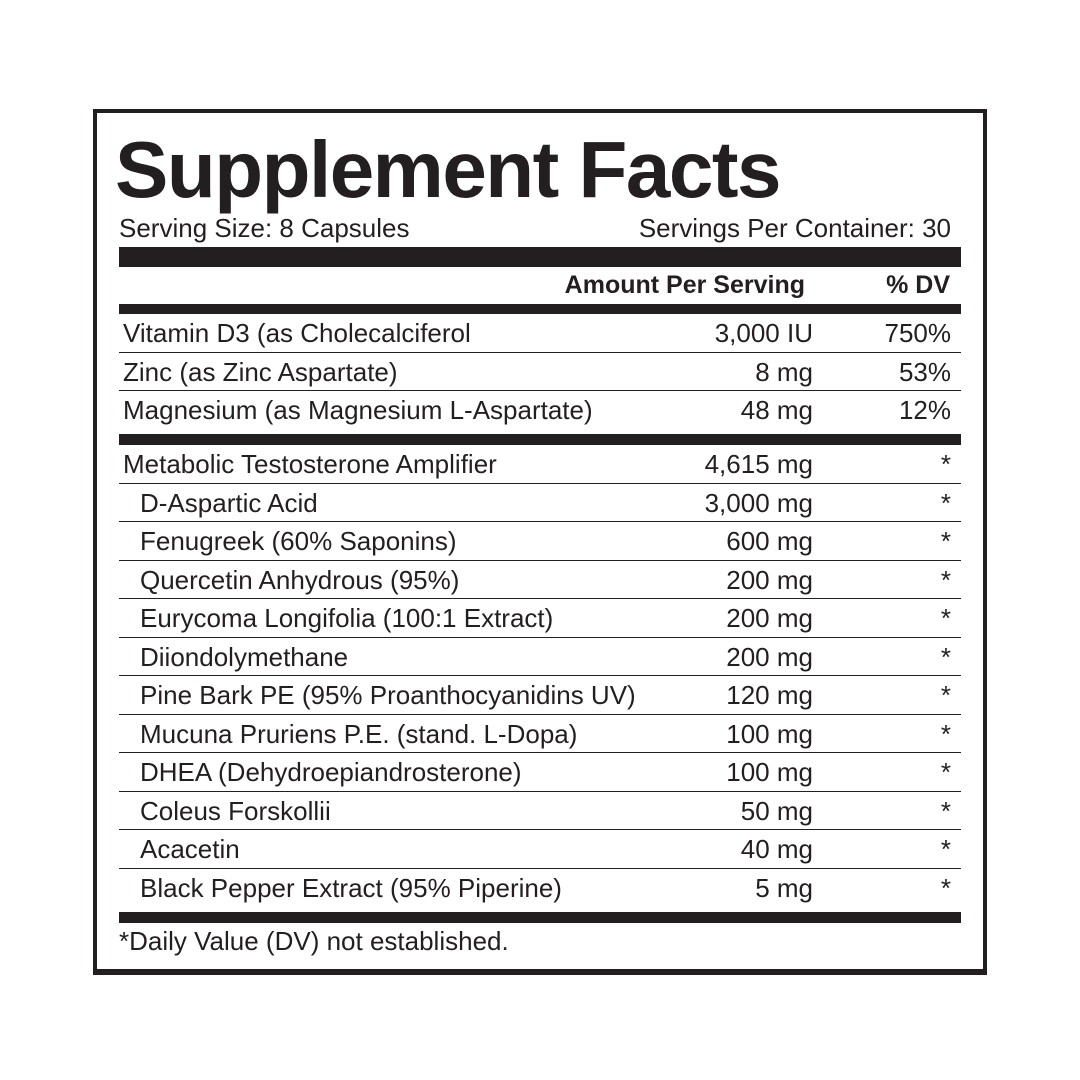 This screenshot has height=1080, width=1080. Describe the element at coordinates (351, 887) in the screenshot. I see `ingredient-name: Black Pepper Extract (95% Piperine)` at that location.